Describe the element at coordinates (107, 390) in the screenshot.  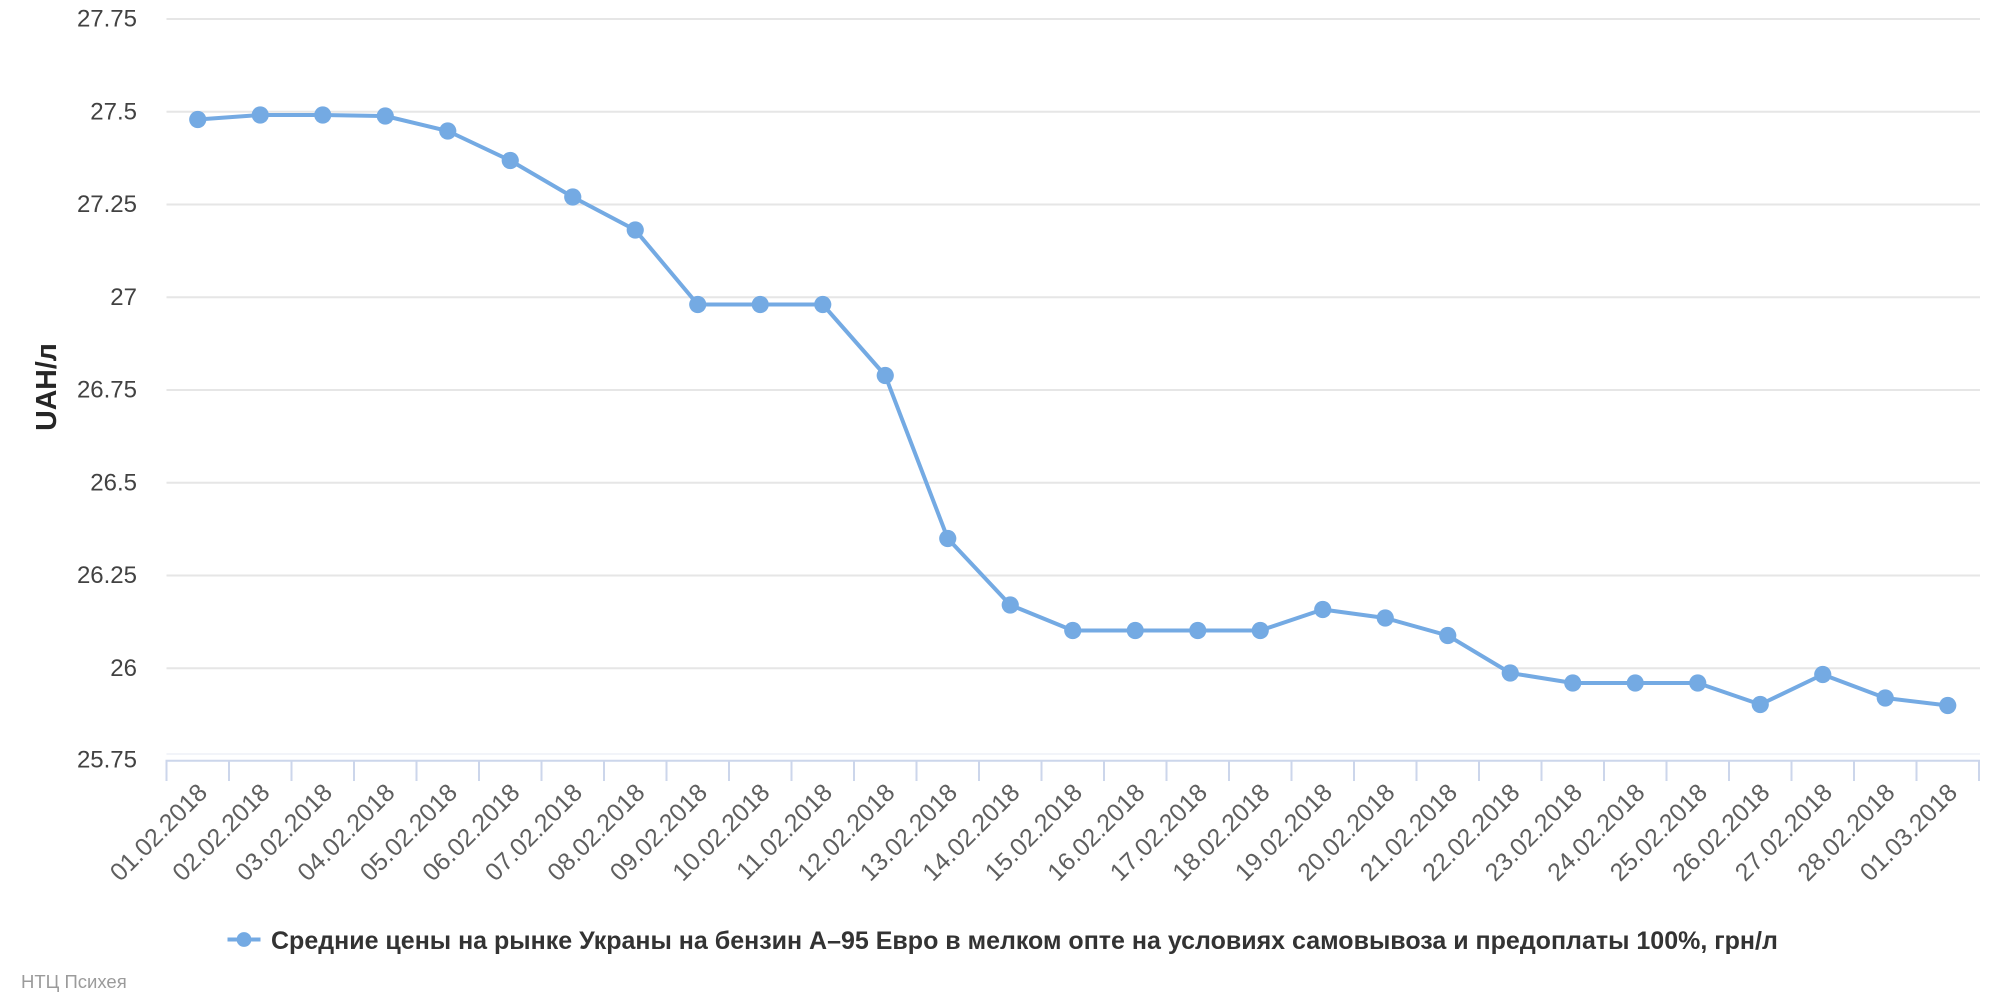
I see `svg-text: 26.75` at that location.